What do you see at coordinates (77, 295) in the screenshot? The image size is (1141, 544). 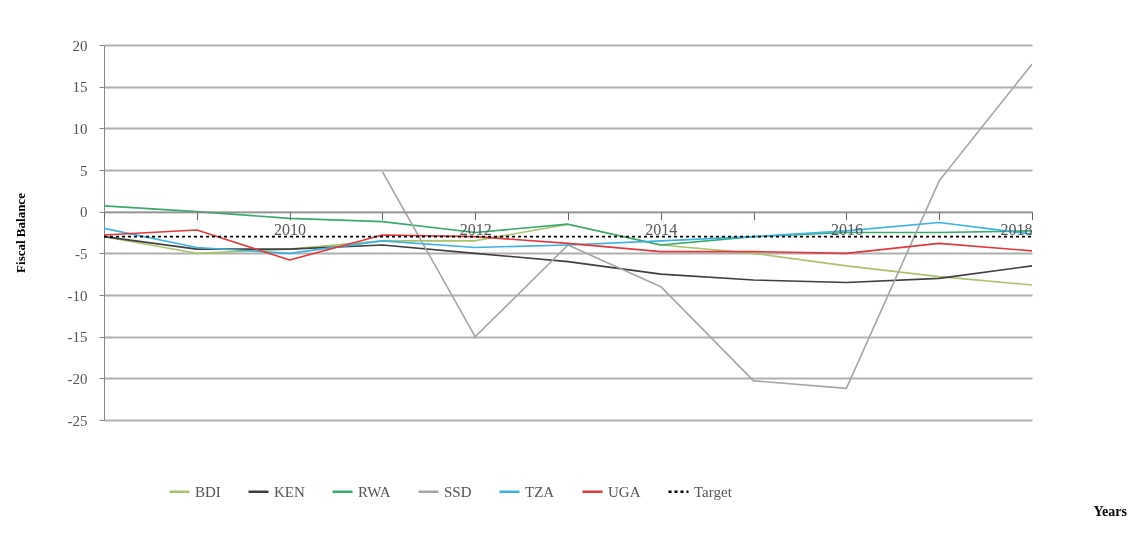 I see `y-tick-label: -10` at bounding box center [77, 295].